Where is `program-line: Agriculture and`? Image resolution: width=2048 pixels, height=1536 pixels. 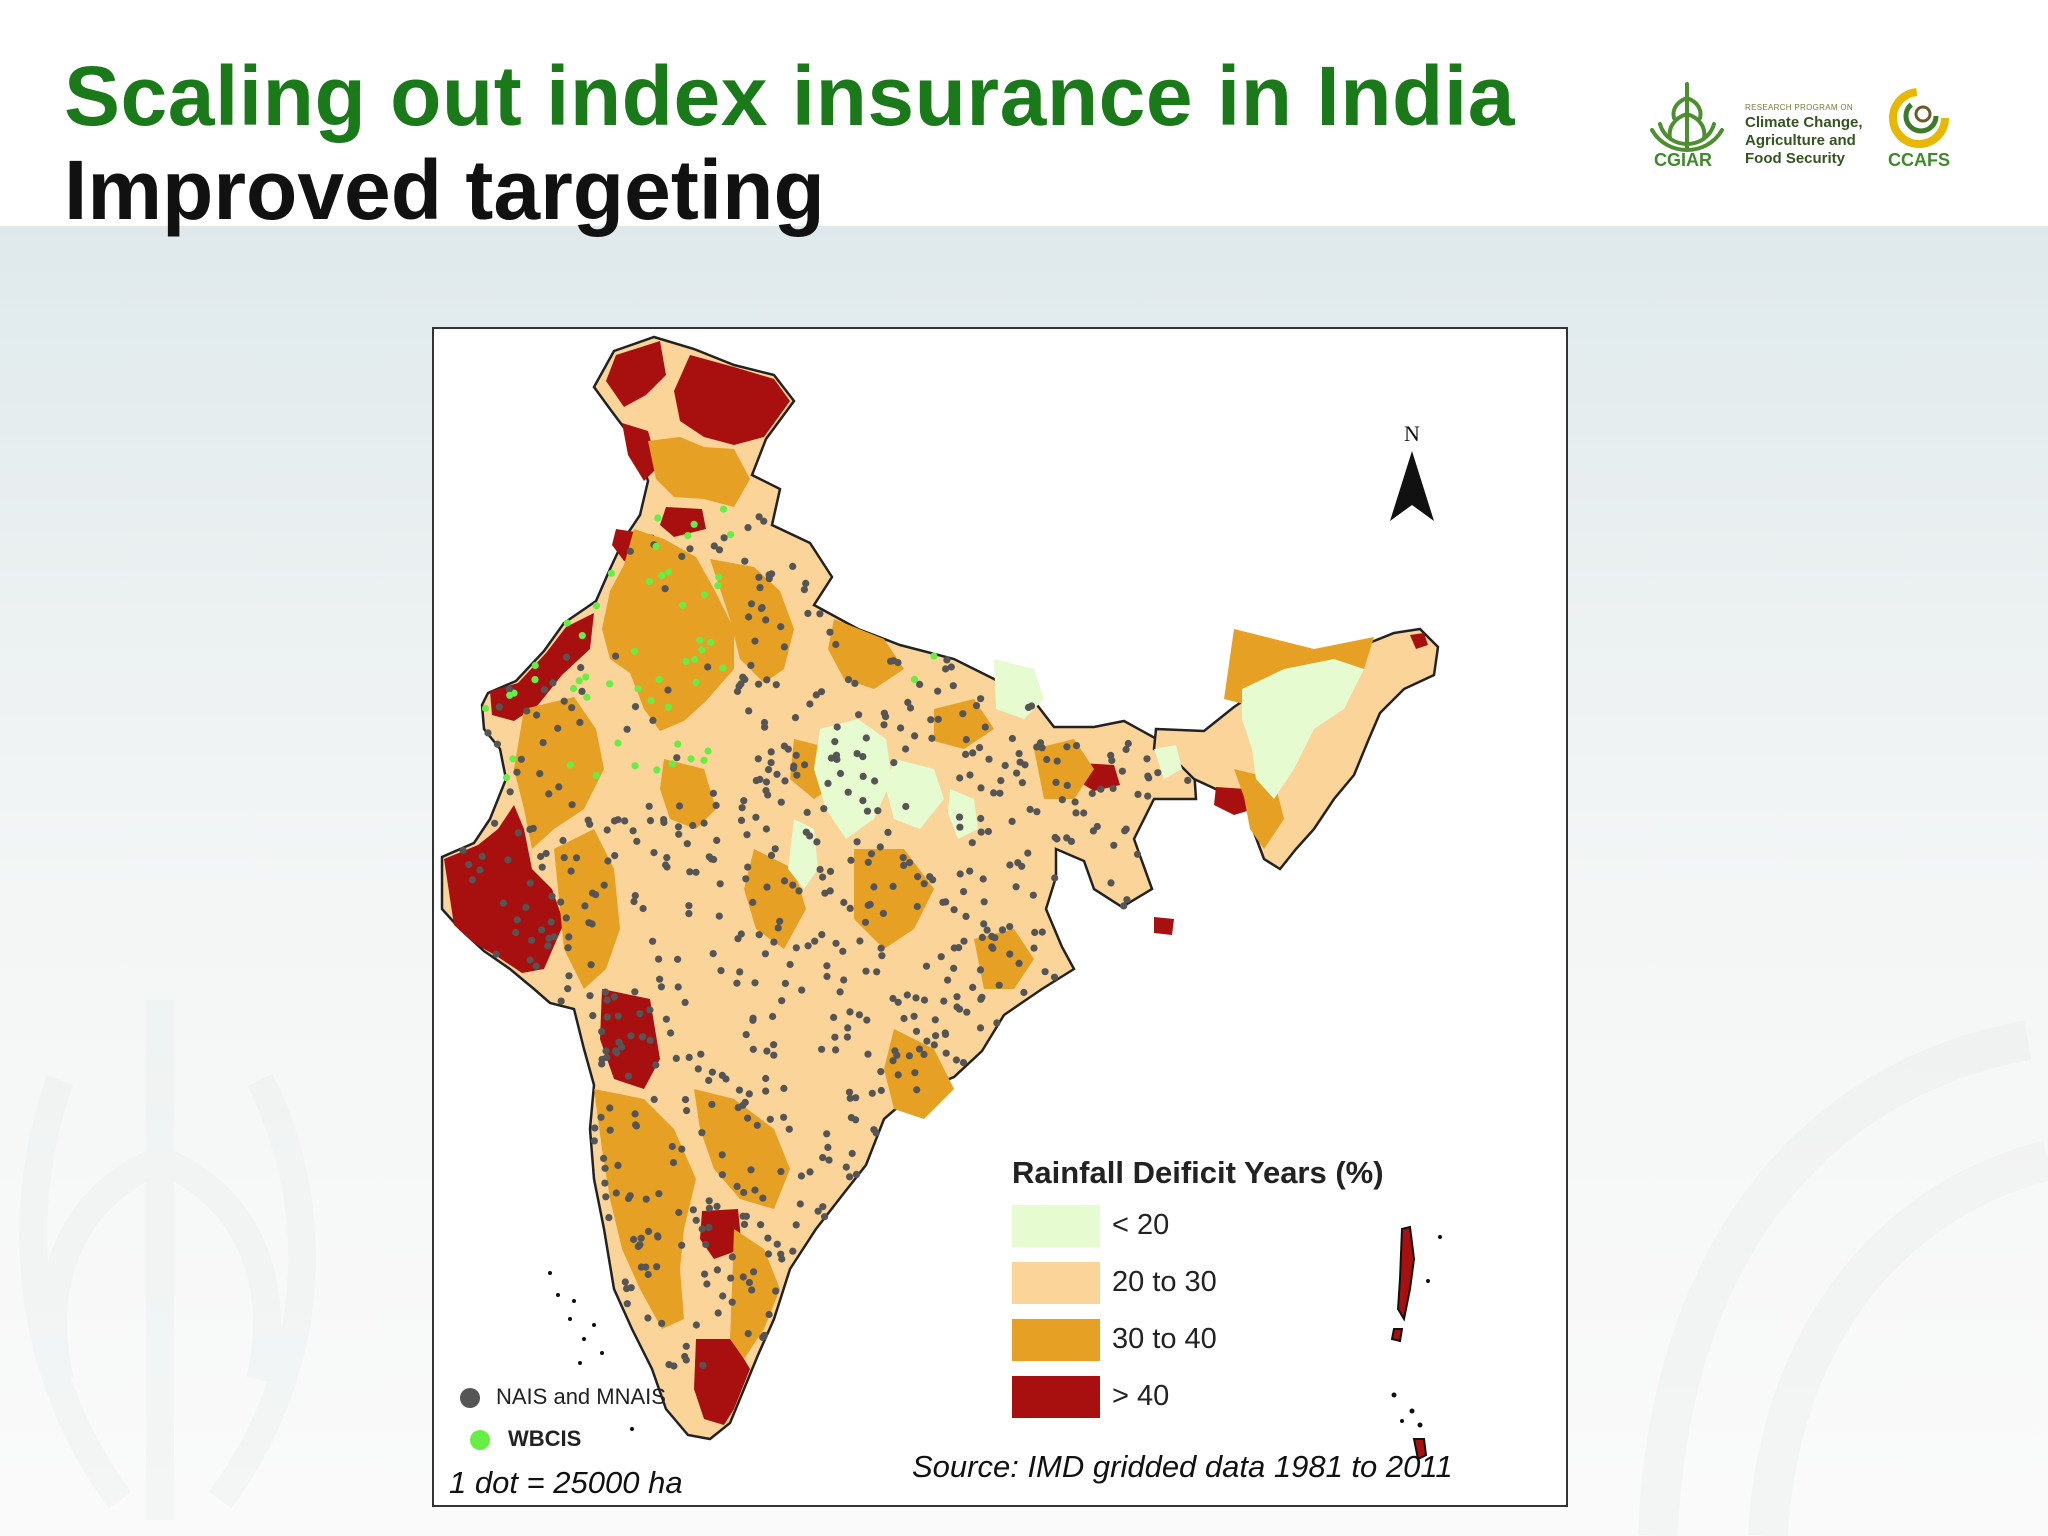 program-line: Agriculture and is located at coordinates (1800, 140).